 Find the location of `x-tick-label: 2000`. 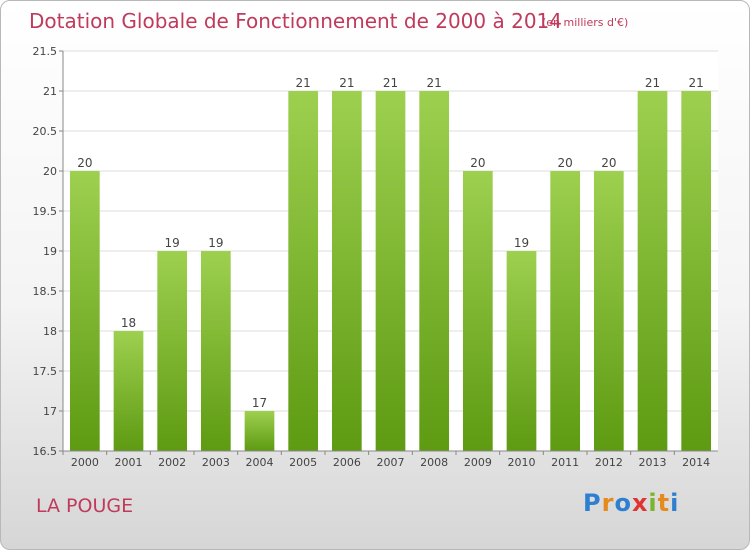

x-tick-label: 2000 is located at coordinates (85, 462).